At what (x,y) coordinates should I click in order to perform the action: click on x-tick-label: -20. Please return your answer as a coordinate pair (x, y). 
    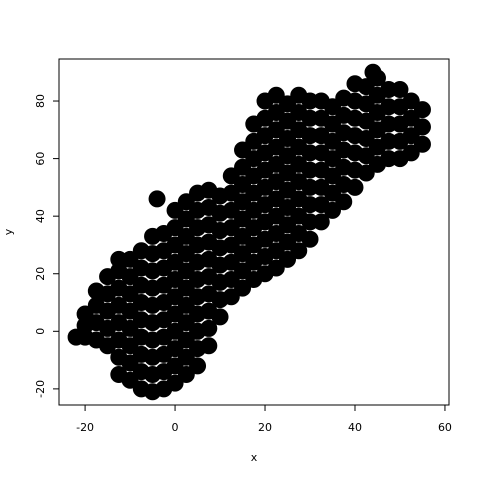
    Looking at the image, I should click on (85, 427).